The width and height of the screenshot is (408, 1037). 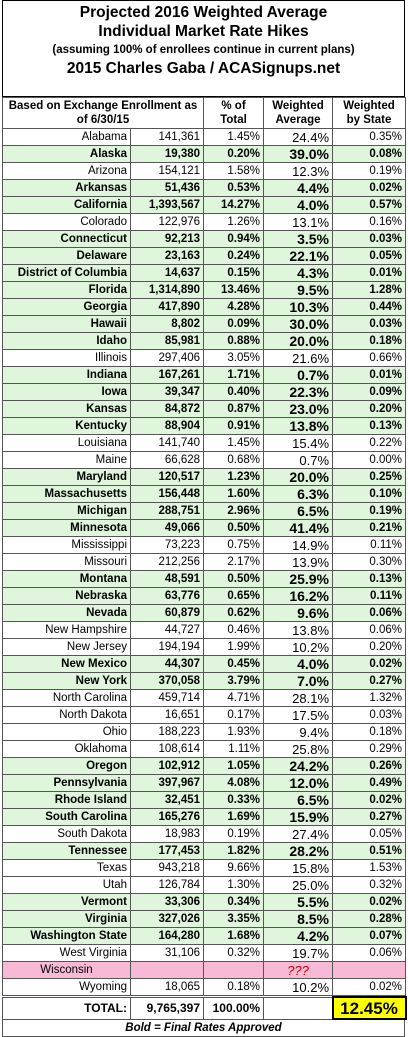 What do you see at coordinates (369, 341) in the screenshot?
I see `weighted-by-state-cell: 0.18%` at bounding box center [369, 341].